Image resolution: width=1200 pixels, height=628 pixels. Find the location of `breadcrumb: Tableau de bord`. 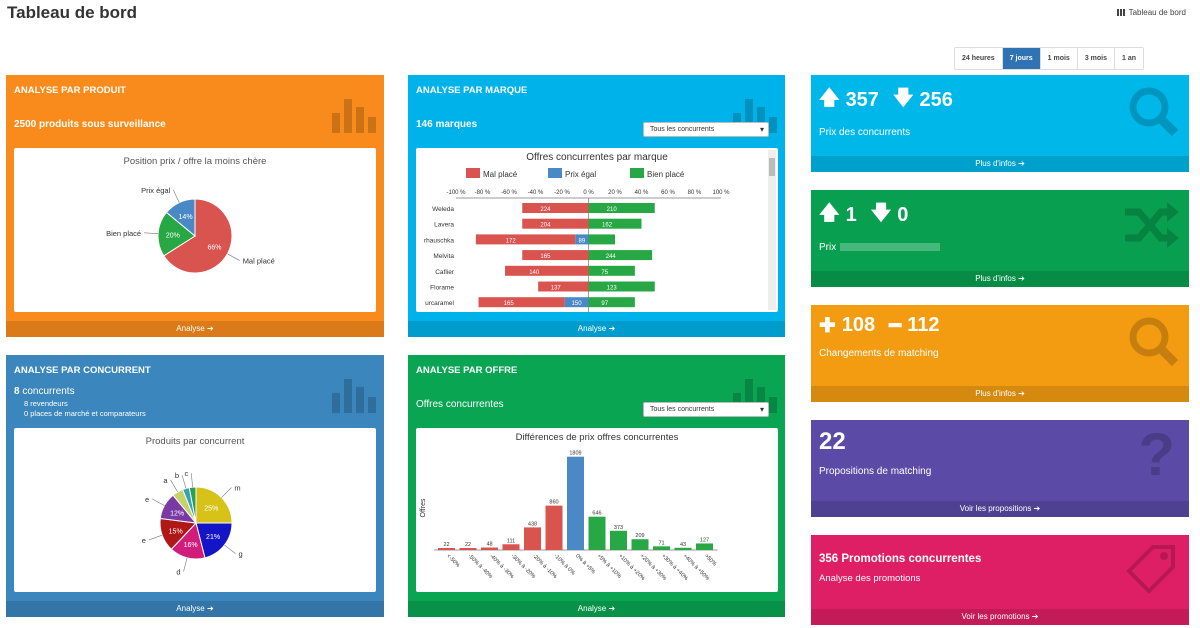

breadcrumb: Tableau de bord is located at coordinates (1151, 12).